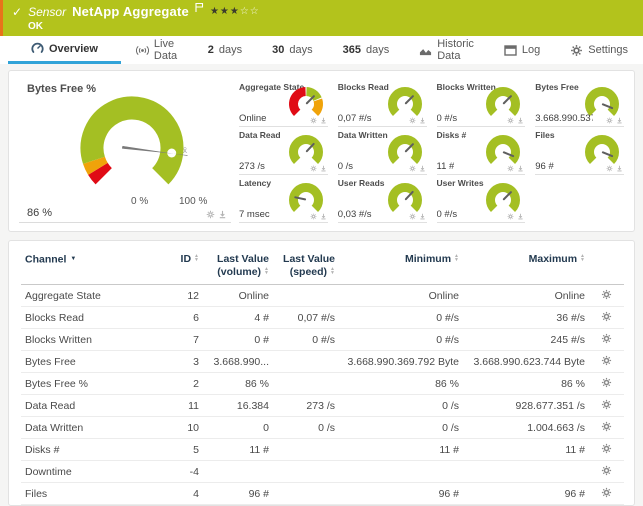 This screenshot has width=643, height=506. What do you see at coordinates (180, 493) in the screenshot?
I see `cell-id: 4` at bounding box center [180, 493].